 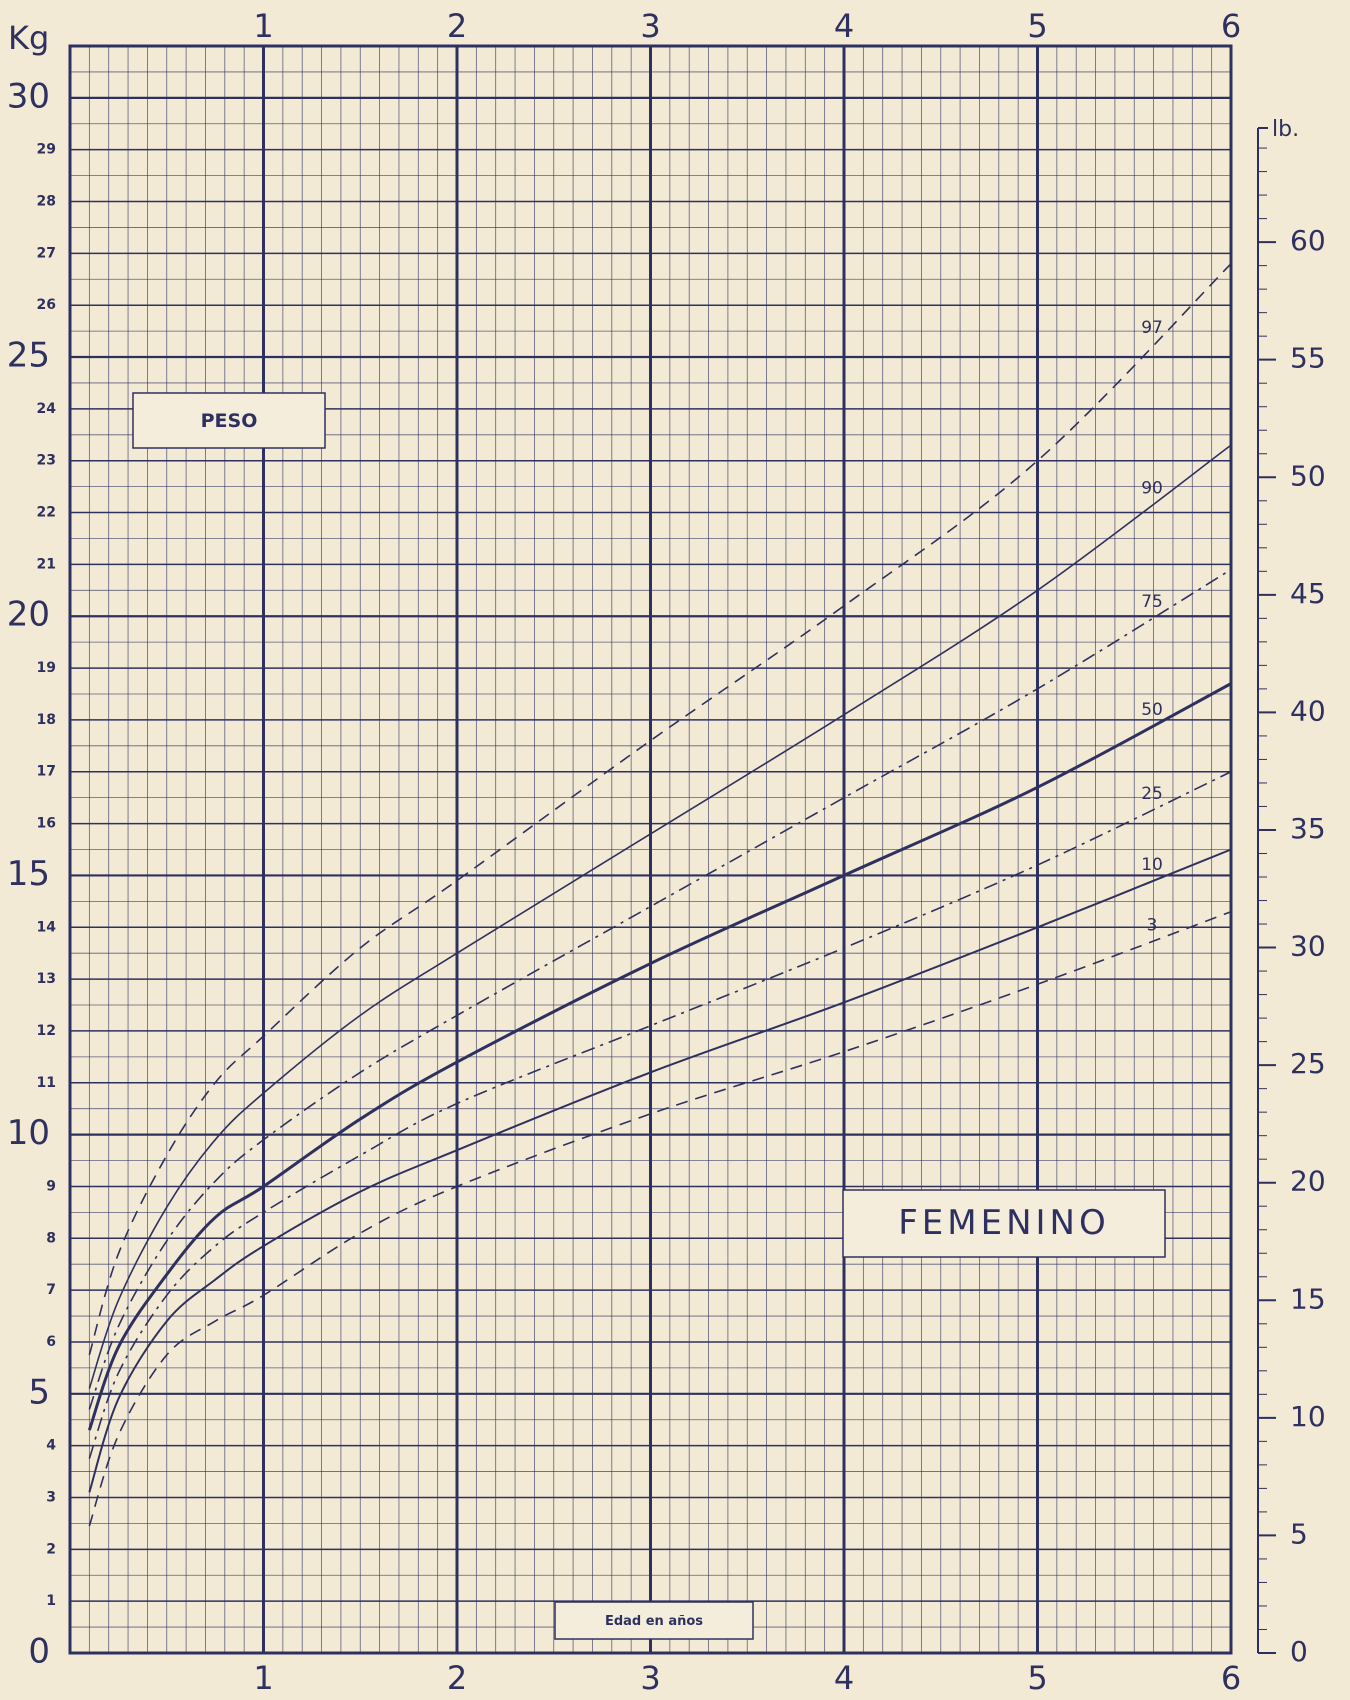 I want to click on y-tick-label: 19, so click(x=46, y=668).